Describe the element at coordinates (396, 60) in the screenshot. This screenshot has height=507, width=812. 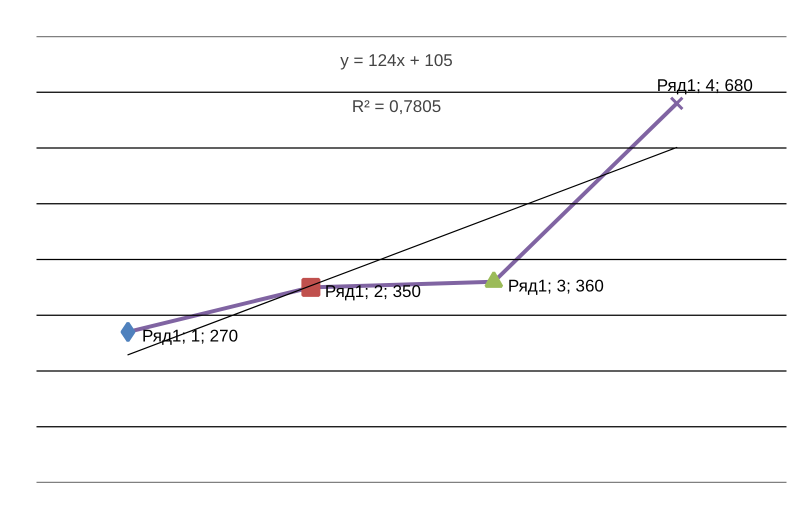
I see `annotation: y = 124x + 105` at that location.